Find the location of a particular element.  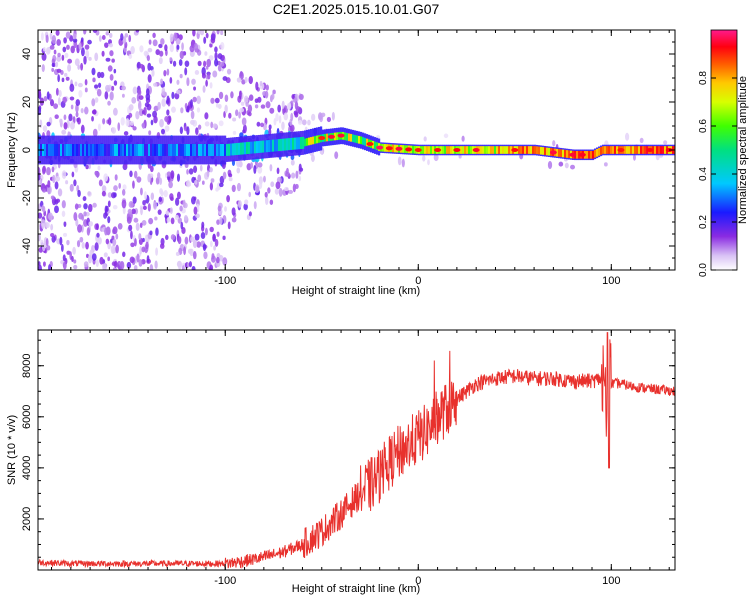

spectrogram-y-tick-label: 0 is located at coordinates (27, 150).